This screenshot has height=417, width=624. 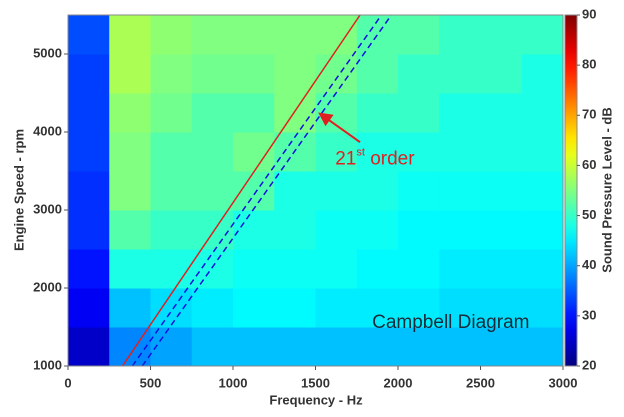 What do you see at coordinates (345, 158) in the screenshot?
I see `annotation-part: 21` at bounding box center [345, 158].